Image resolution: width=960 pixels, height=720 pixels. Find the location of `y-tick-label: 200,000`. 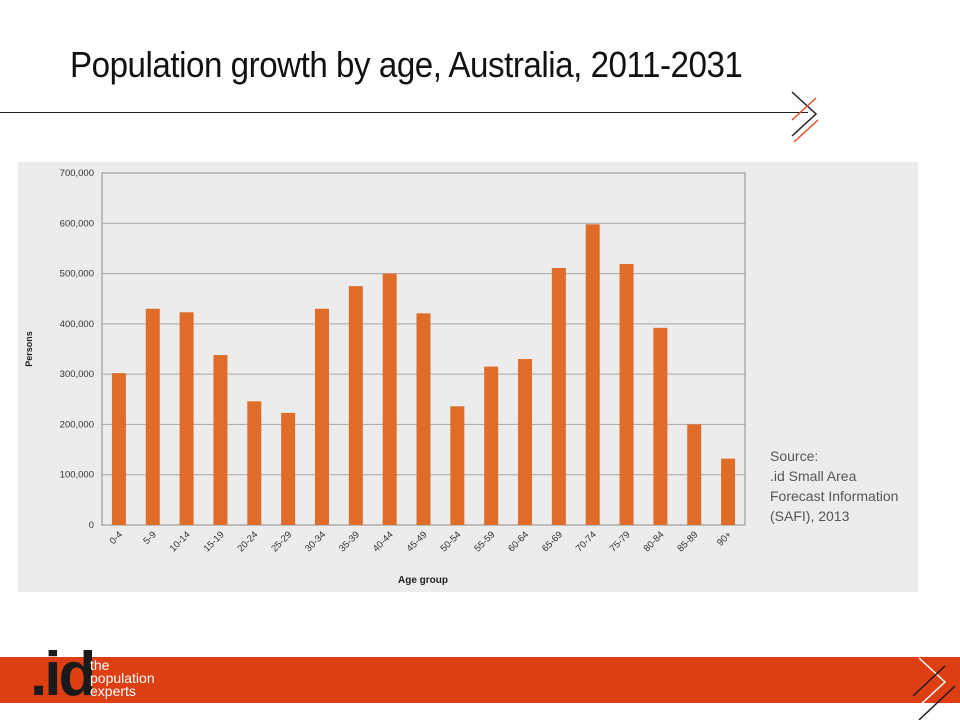

y-tick-label: 200,000 is located at coordinates (77, 424).